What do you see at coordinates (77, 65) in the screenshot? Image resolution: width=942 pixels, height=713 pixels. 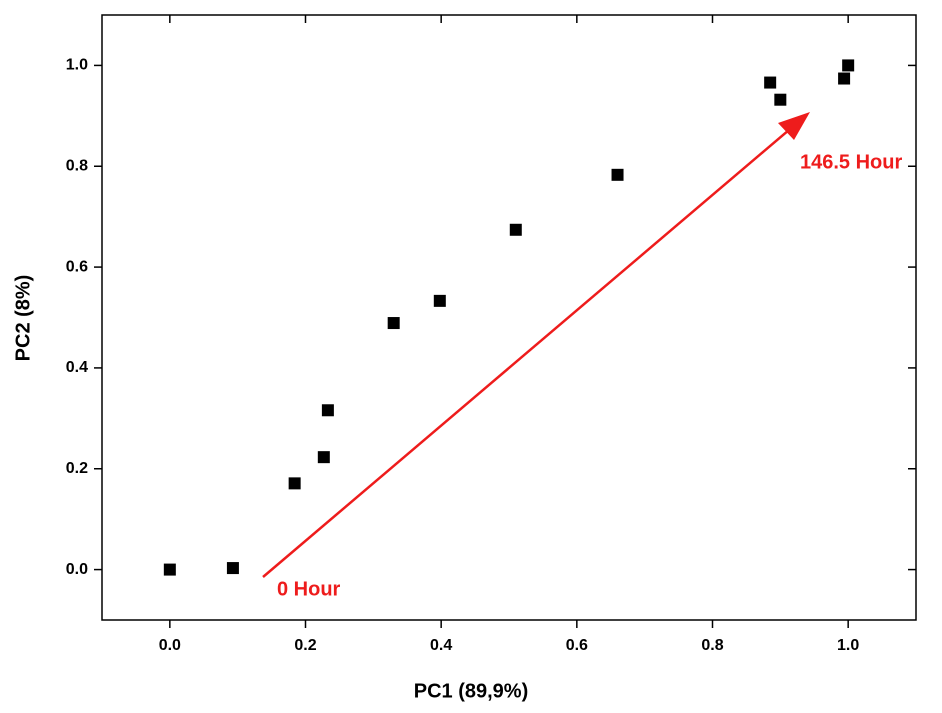 I see `y-tick-label: 1.0` at bounding box center [77, 65].